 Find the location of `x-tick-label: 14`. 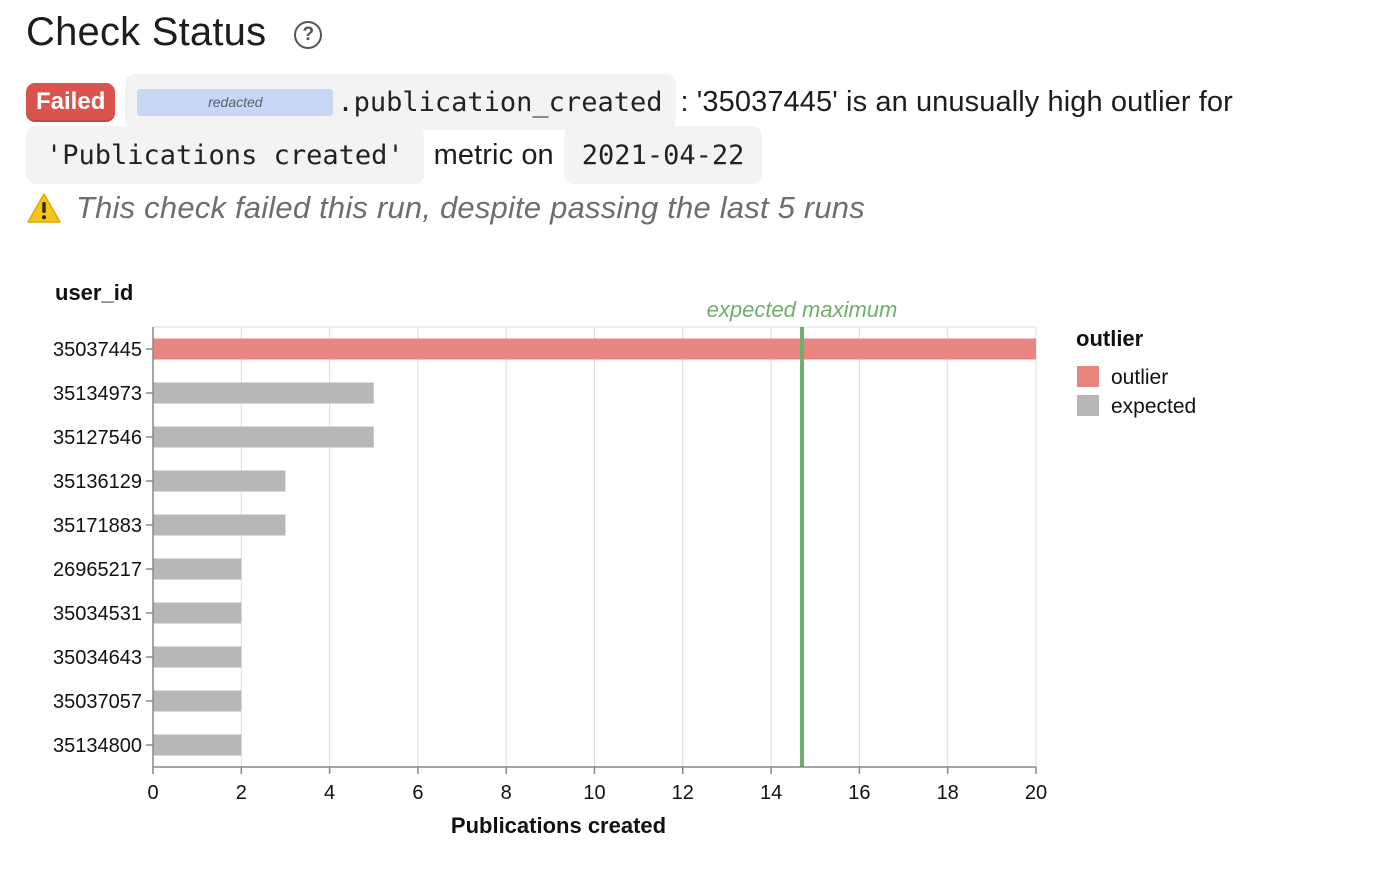

x-tick-label: 14 is located at coordinates (771, 793).